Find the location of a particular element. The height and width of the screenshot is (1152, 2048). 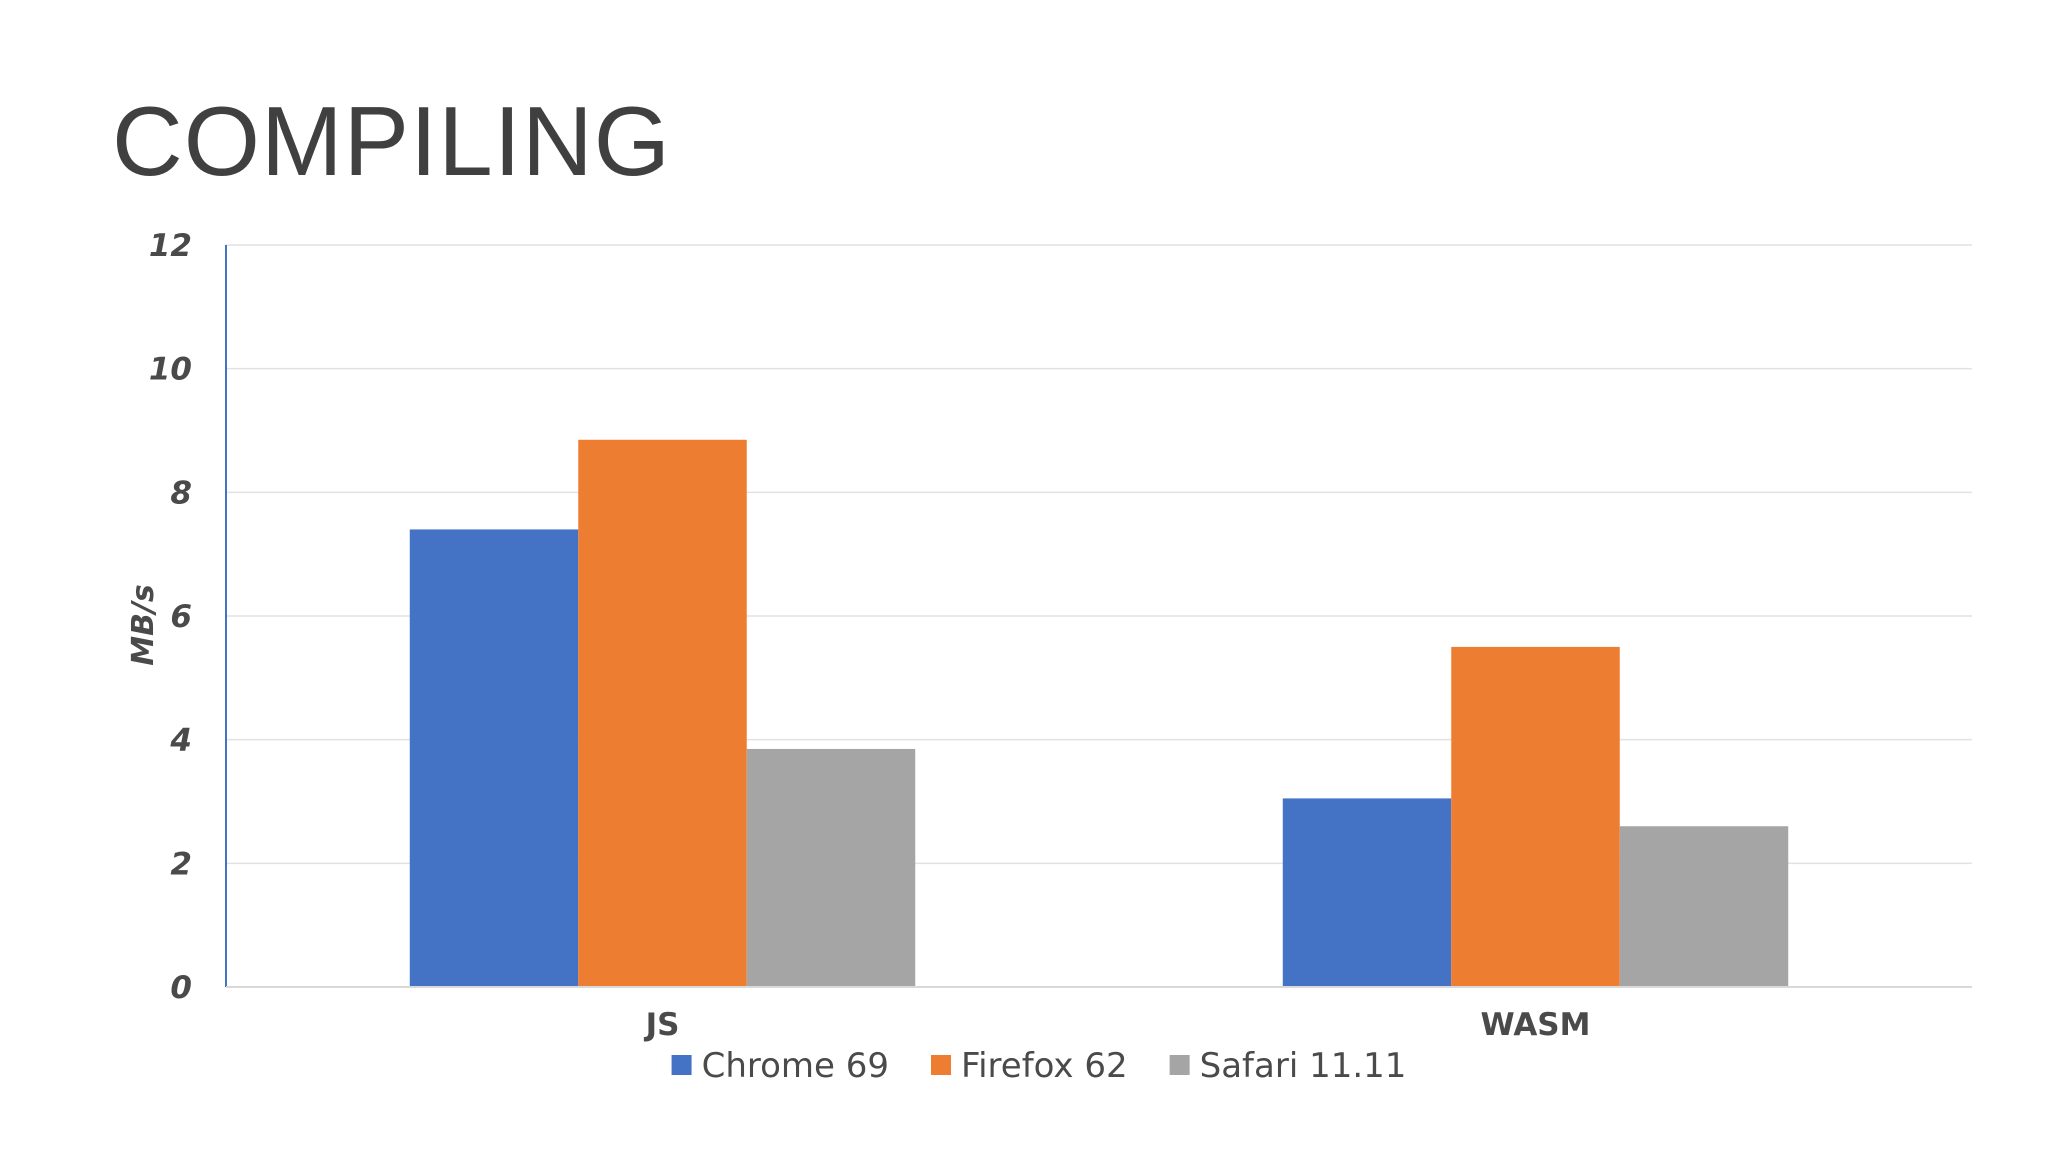

legend-item: Firefox 62 is located at coordinates (1029, 1066).